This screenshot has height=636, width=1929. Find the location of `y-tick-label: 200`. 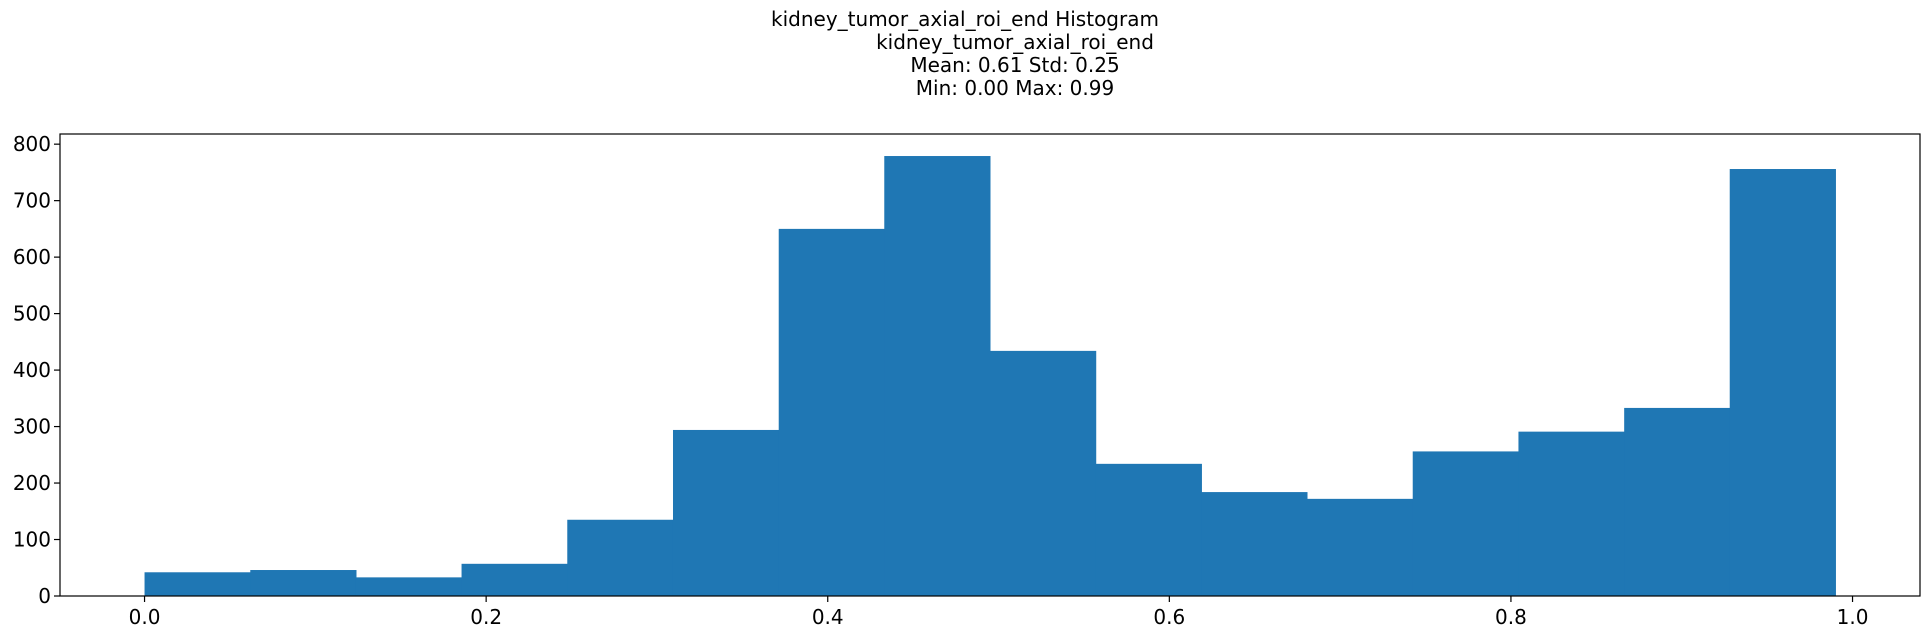

y-tick-label: 200 is located at coordinates (32, 483).